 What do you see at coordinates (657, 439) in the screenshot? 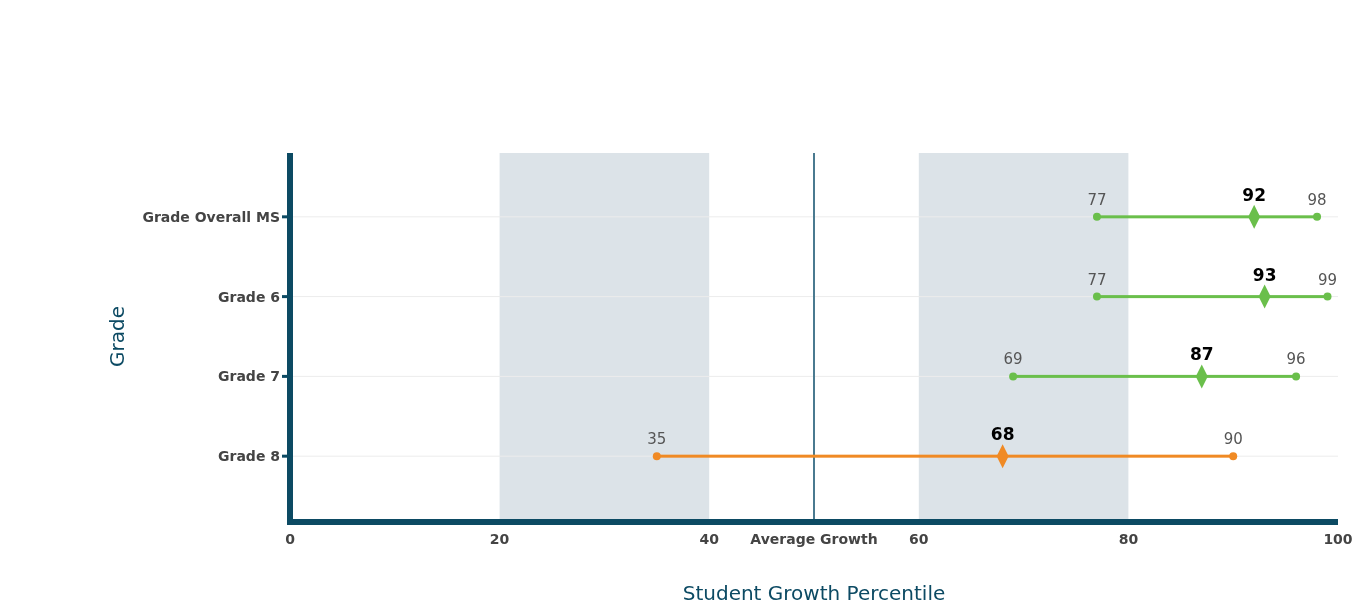
I see `data-label: 35` at bounding box center [657, 439].